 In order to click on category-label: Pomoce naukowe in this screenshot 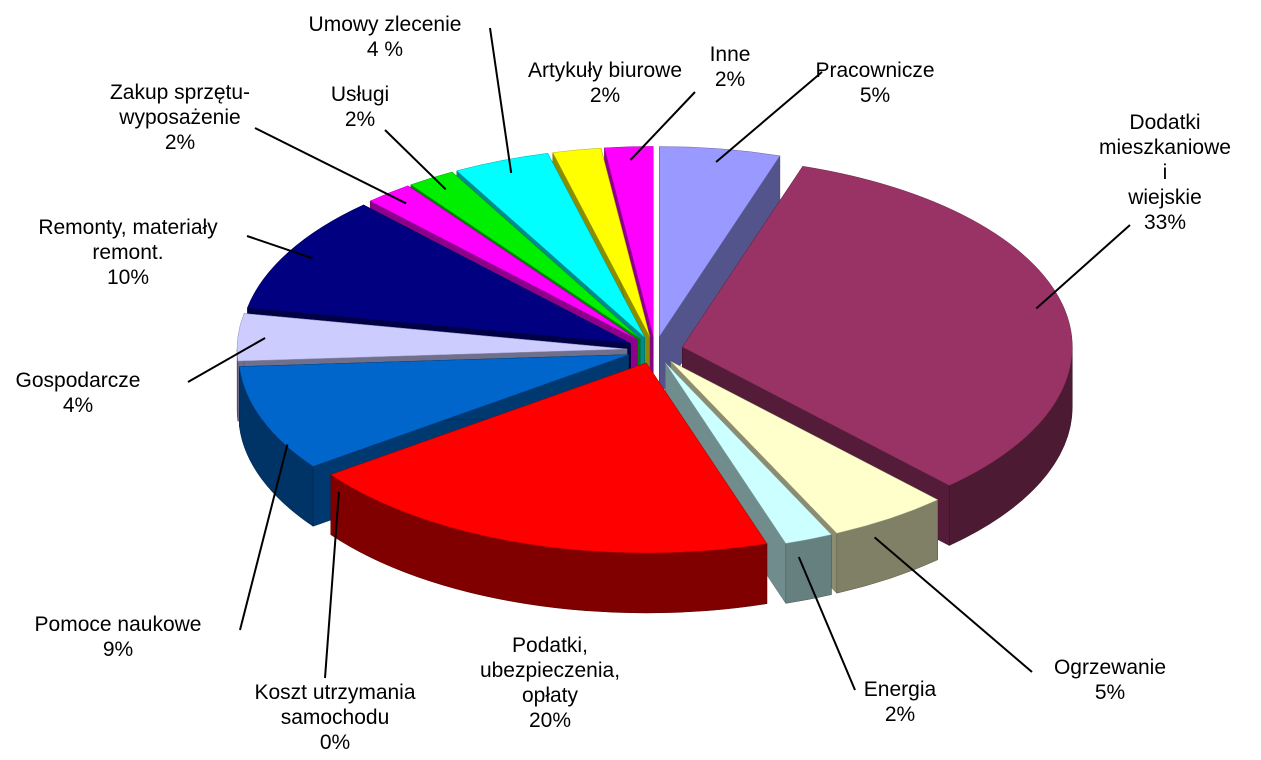, I will do `click(118, 624)`.